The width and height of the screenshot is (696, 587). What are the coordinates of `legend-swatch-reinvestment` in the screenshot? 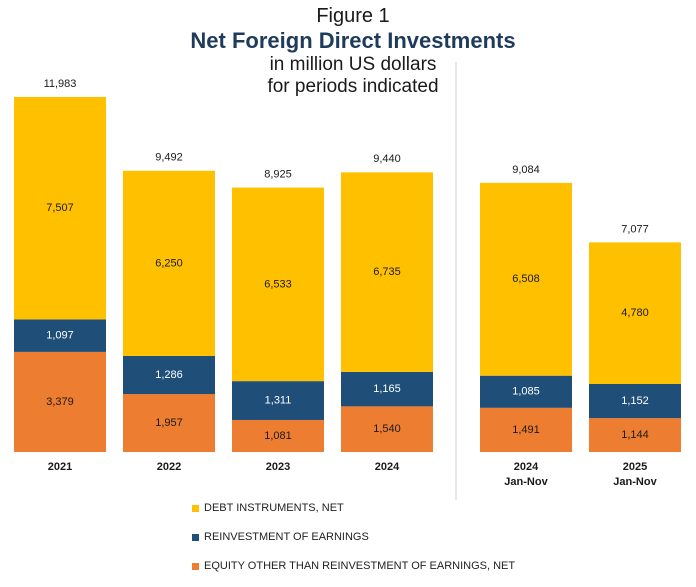 It's located at (195, 537).